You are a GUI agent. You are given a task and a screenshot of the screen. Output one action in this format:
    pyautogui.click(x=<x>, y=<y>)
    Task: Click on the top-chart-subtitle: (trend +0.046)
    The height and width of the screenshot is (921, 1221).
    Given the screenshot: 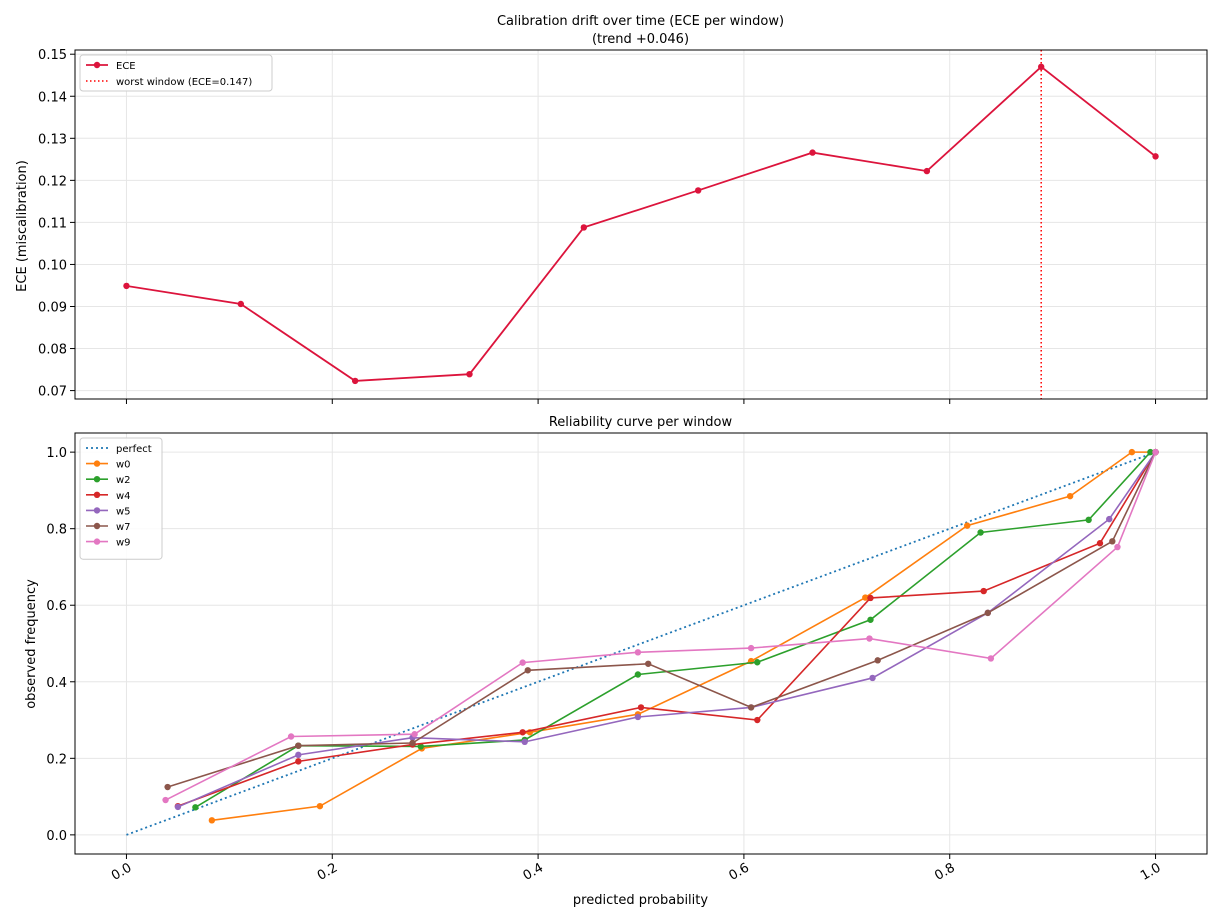 What is the action you would take?
    pyautogui.click(x=640, y=39)
    